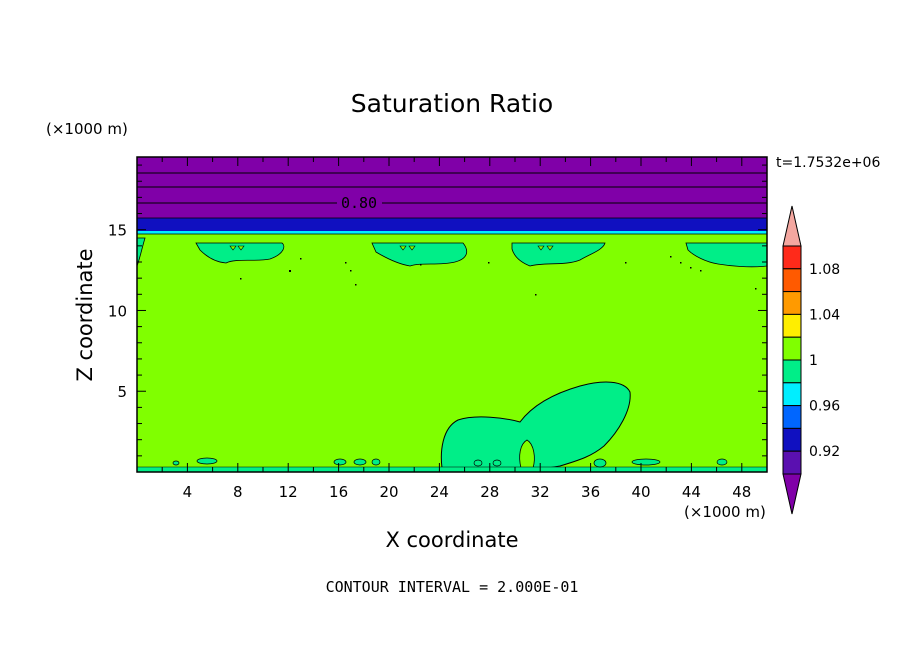  What do you see at coordinates (824, 452) in the screenshot?
I see `colorbar-label: 0.92` at bounding box center [824, 452].